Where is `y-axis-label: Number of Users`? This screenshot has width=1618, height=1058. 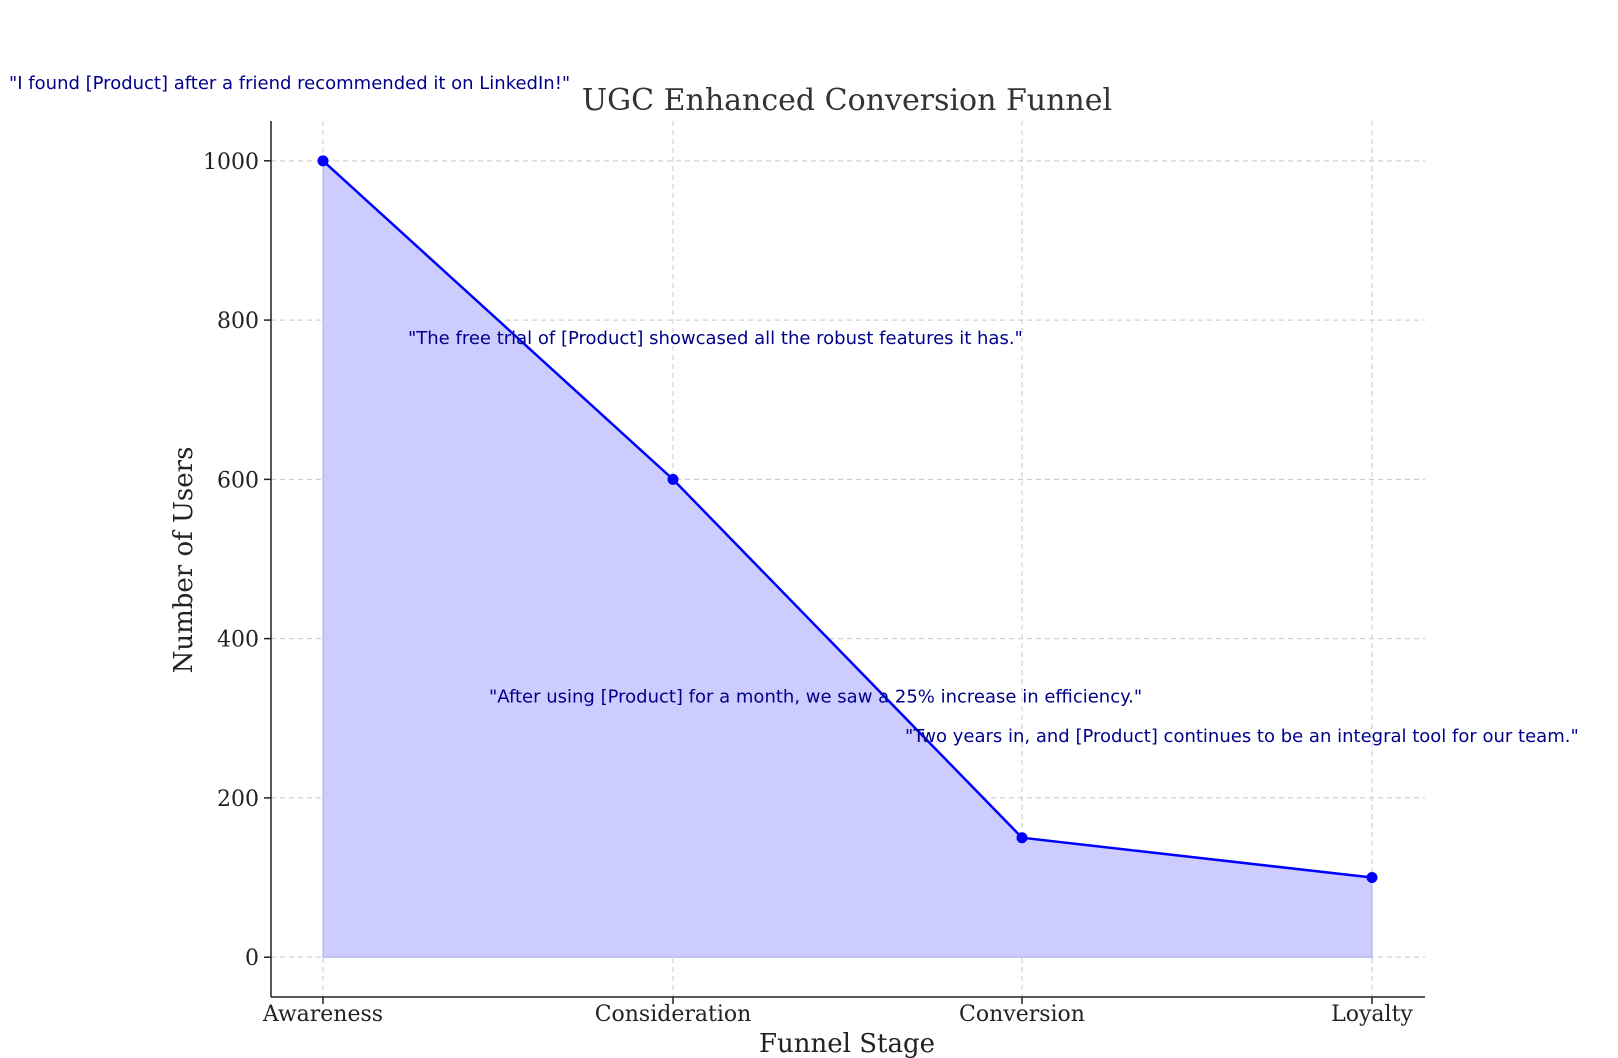 y-axis-label: Number of Users is located at coordinates (184, 560).